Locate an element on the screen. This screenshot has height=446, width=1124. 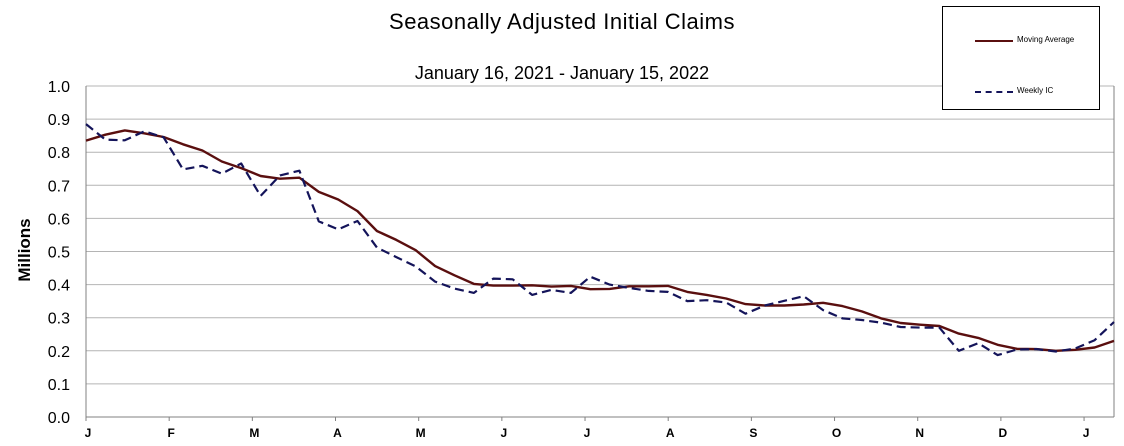
legend-item-moving-average: Moving Average is located at coordinates (1022, 41).